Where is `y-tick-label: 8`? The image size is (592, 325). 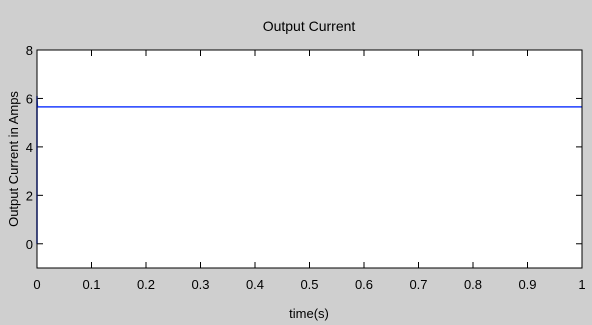 y-tick-label: 8 is located at coordinates (29, 50).